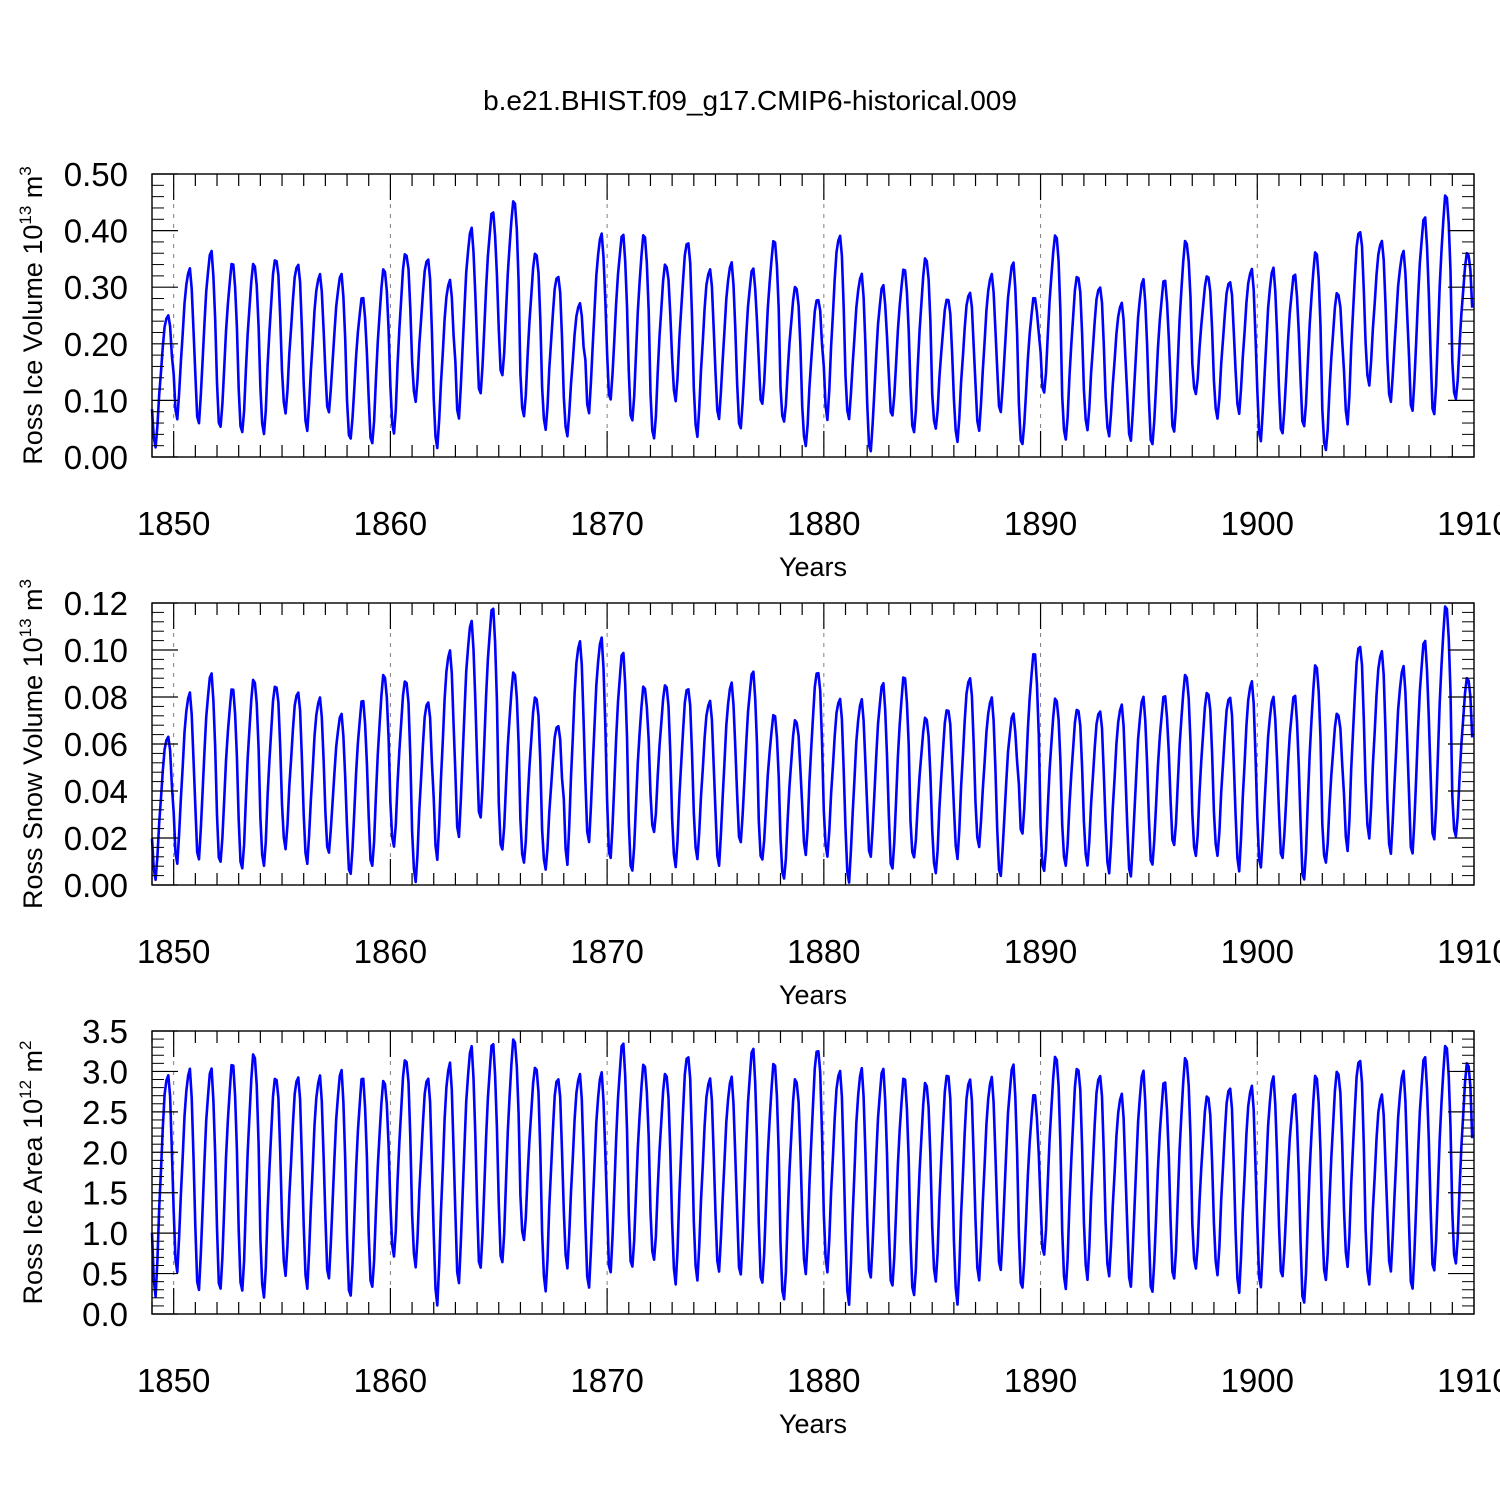 The width and height of the screenshot is (1500, 1500). I want to click on y-tick-label: 1.5, so click(105, 1193).